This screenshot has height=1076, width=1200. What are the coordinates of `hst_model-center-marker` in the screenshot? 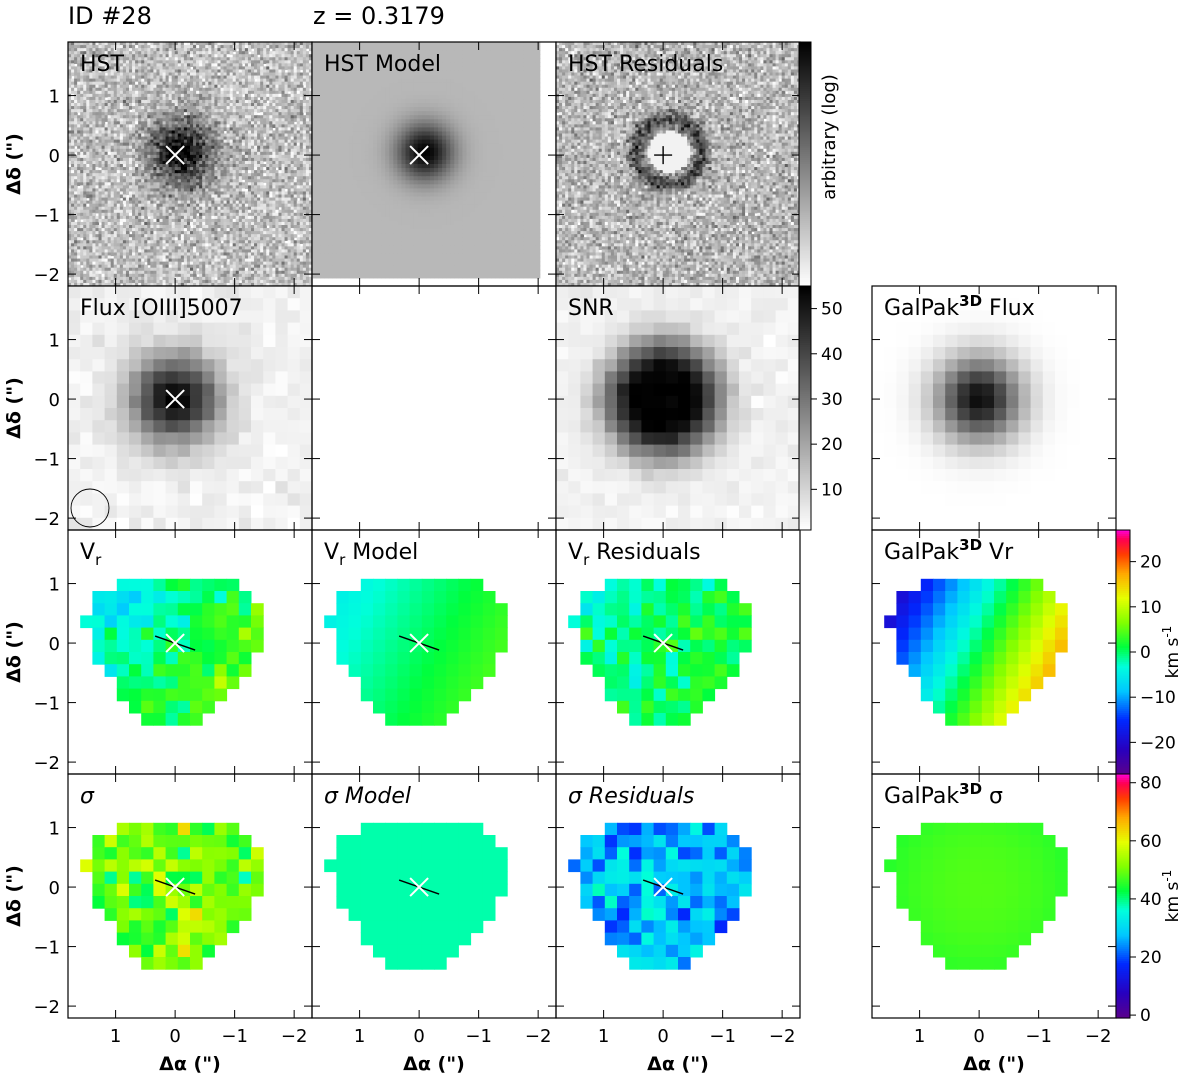 It's located at (419, 155).